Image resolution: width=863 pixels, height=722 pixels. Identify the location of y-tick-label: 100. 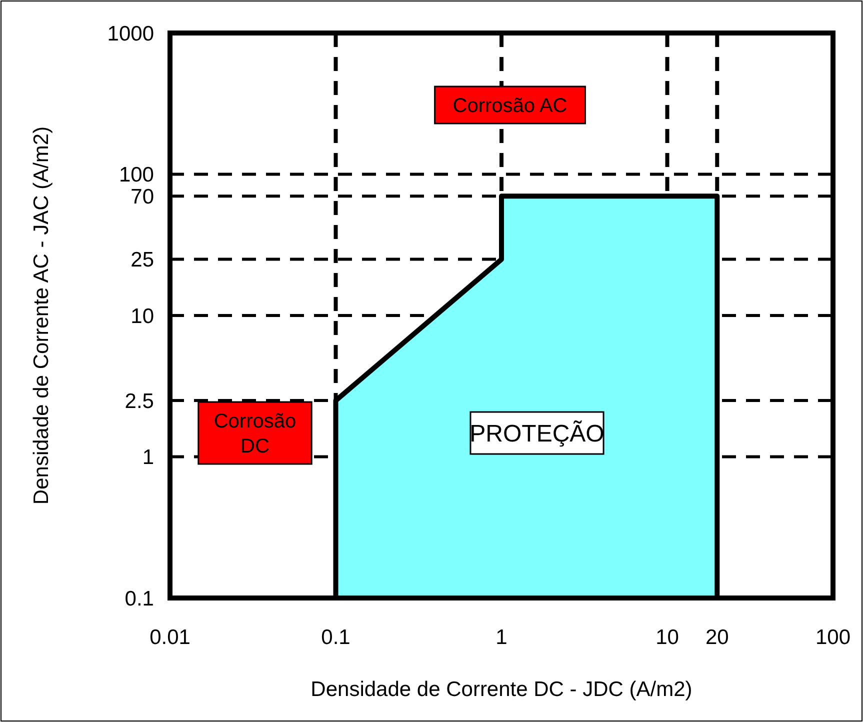
(136, 175).